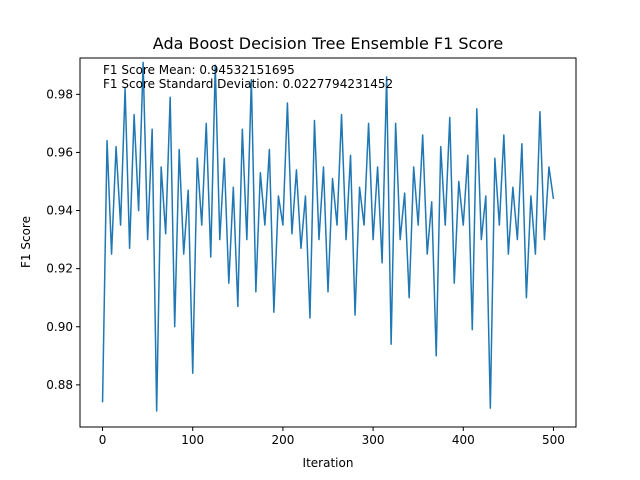 This screenshot has width=640, height=480. What do you see at coordinates (103, 440) in the screenshot?
I see `x-tick-label: 0` at bounding box center [103, 440].